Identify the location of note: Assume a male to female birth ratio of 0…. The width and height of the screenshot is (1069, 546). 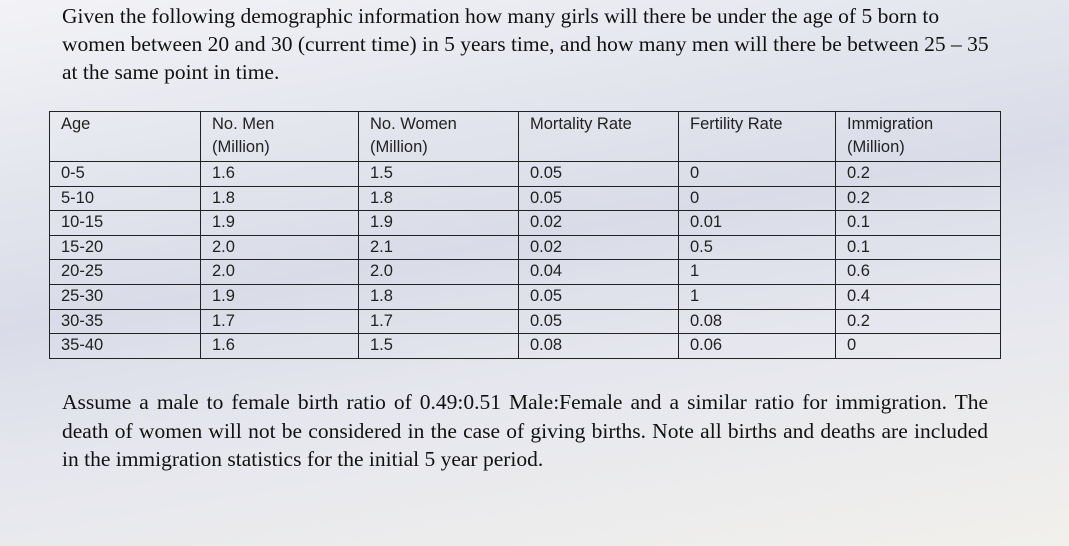
(525, 430).